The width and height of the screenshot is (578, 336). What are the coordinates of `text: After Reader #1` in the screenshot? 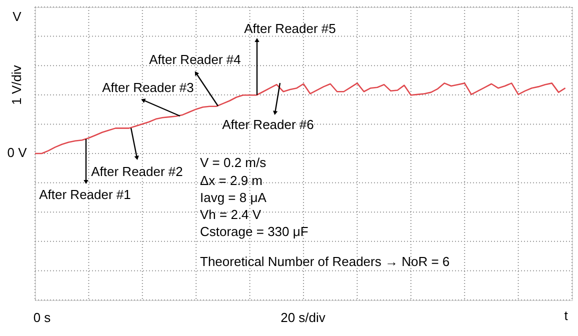 It's located at (85, 194).